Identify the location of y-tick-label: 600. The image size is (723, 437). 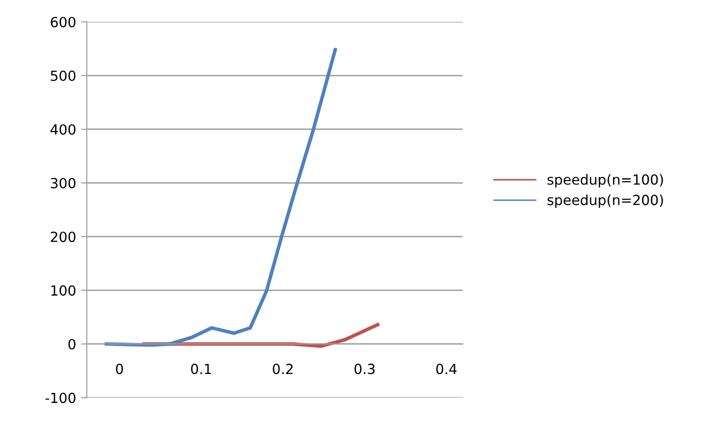
(63, 22).